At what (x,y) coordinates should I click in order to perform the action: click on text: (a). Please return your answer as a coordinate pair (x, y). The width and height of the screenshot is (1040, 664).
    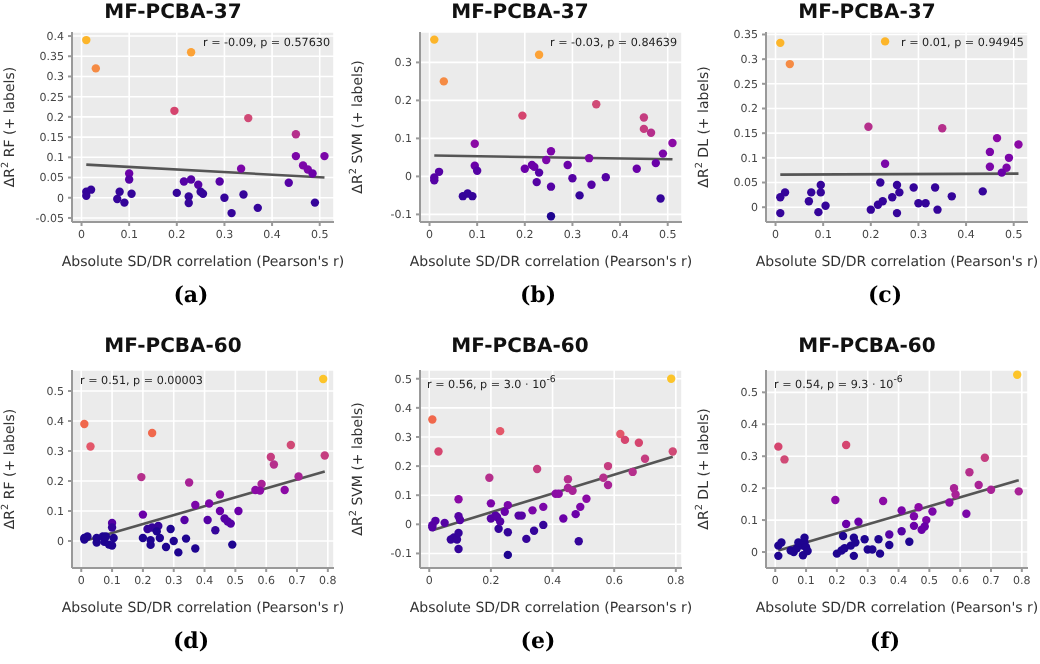
    Looking at the image, I should click on (191, 295).